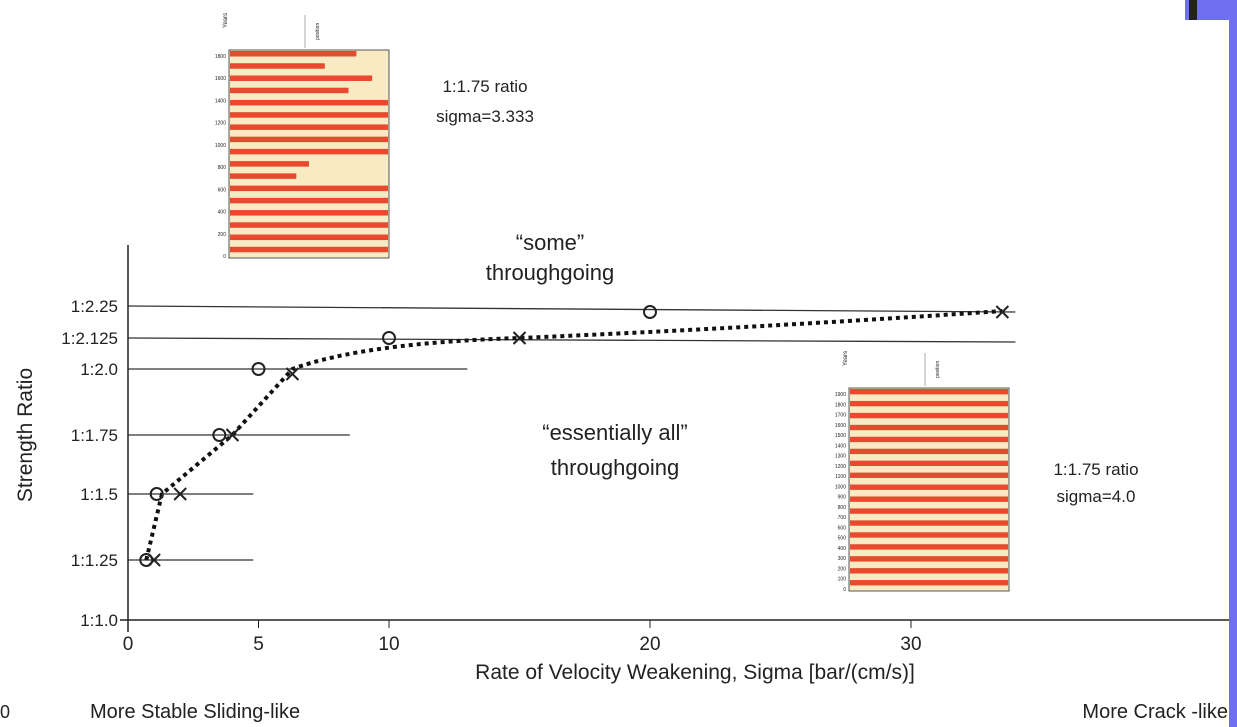 This screenshot has height=727, width=1237. What do you see at coordinates (1155, 712) in the screenshot?
I see `bottom-right-label: More Crack -like` at bounding box center [1155, 712].